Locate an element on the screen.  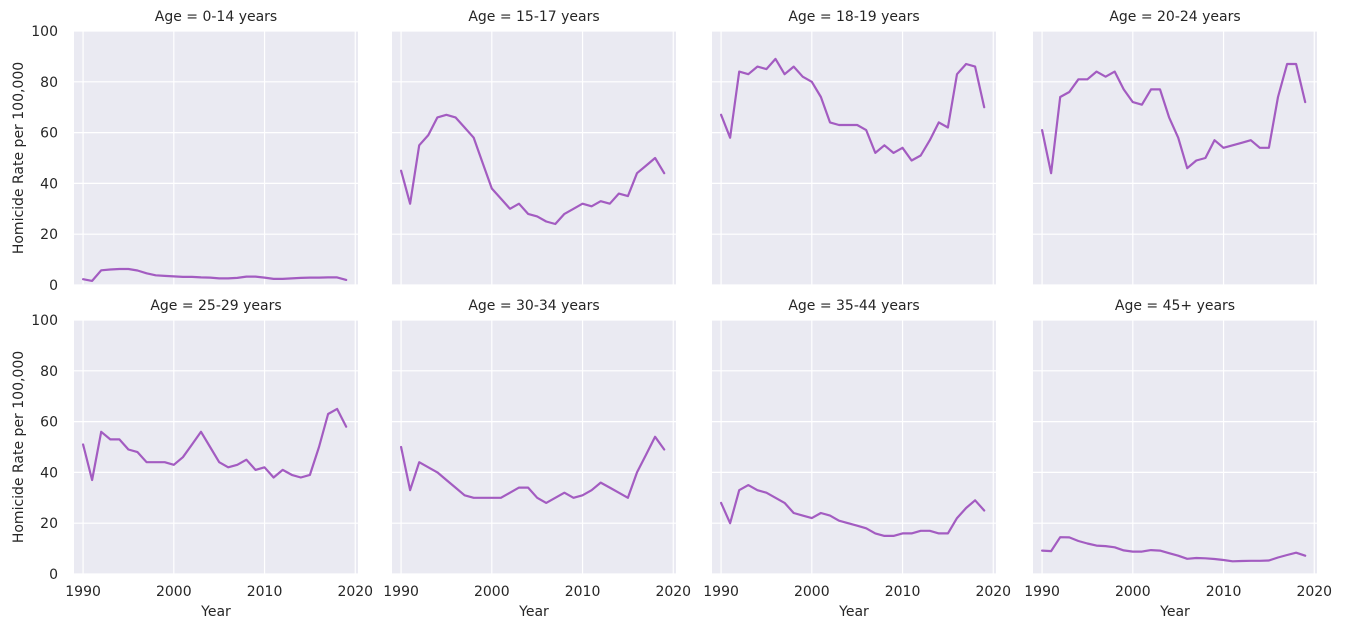
panel-title: Age = 45+ years is located at coordinates (1175, 306).